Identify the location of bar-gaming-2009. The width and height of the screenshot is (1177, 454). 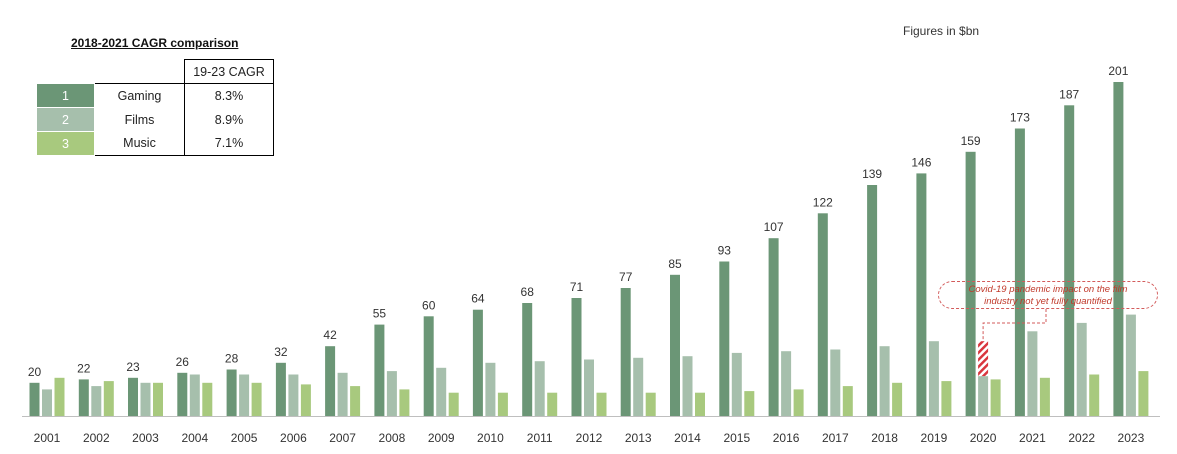
(428, 366).